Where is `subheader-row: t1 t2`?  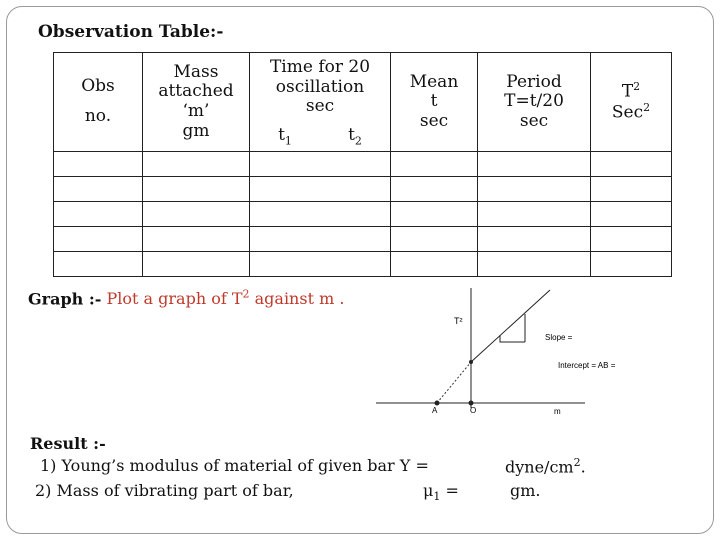 subheader-row: t1 t2 is located at coordinates (363, 137).